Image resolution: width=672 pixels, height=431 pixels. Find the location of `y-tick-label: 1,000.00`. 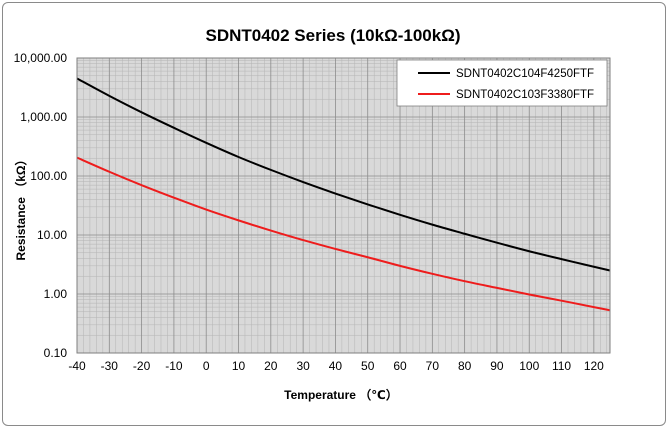

y-tick-label: 1,000.00 is located at coordinates (43, 117).